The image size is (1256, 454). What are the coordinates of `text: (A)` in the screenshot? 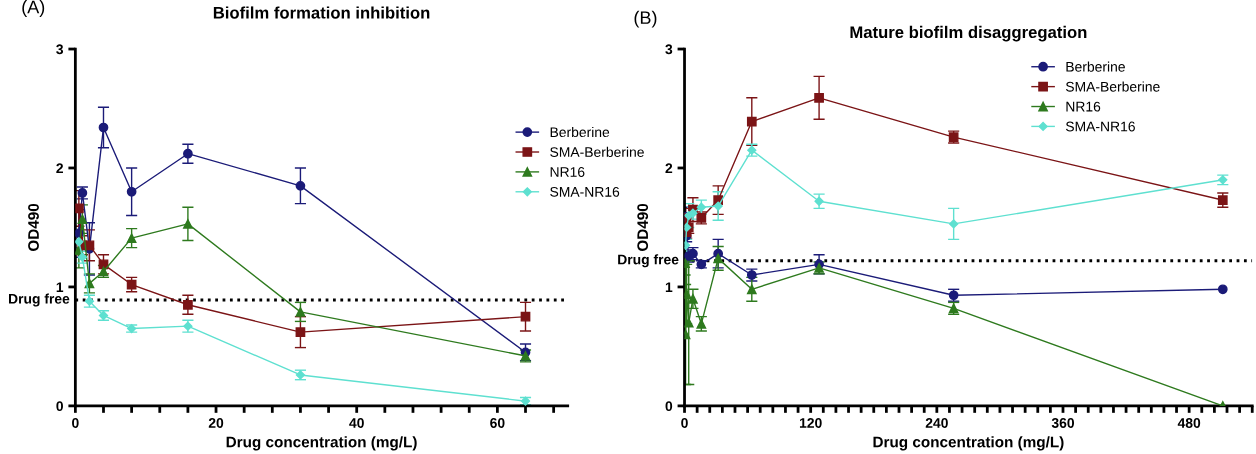 It's located at (33, 8).